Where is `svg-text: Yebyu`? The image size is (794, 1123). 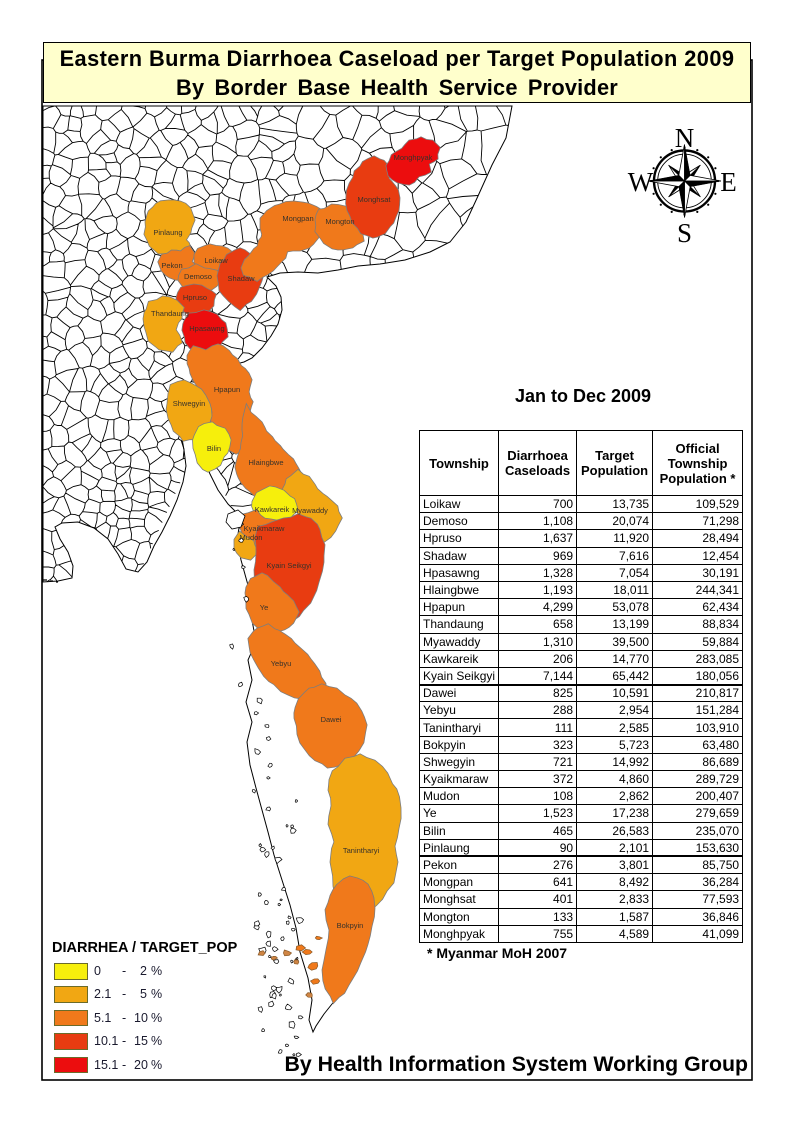
svg-text: Yebyu is located at coordinates (281, 663).